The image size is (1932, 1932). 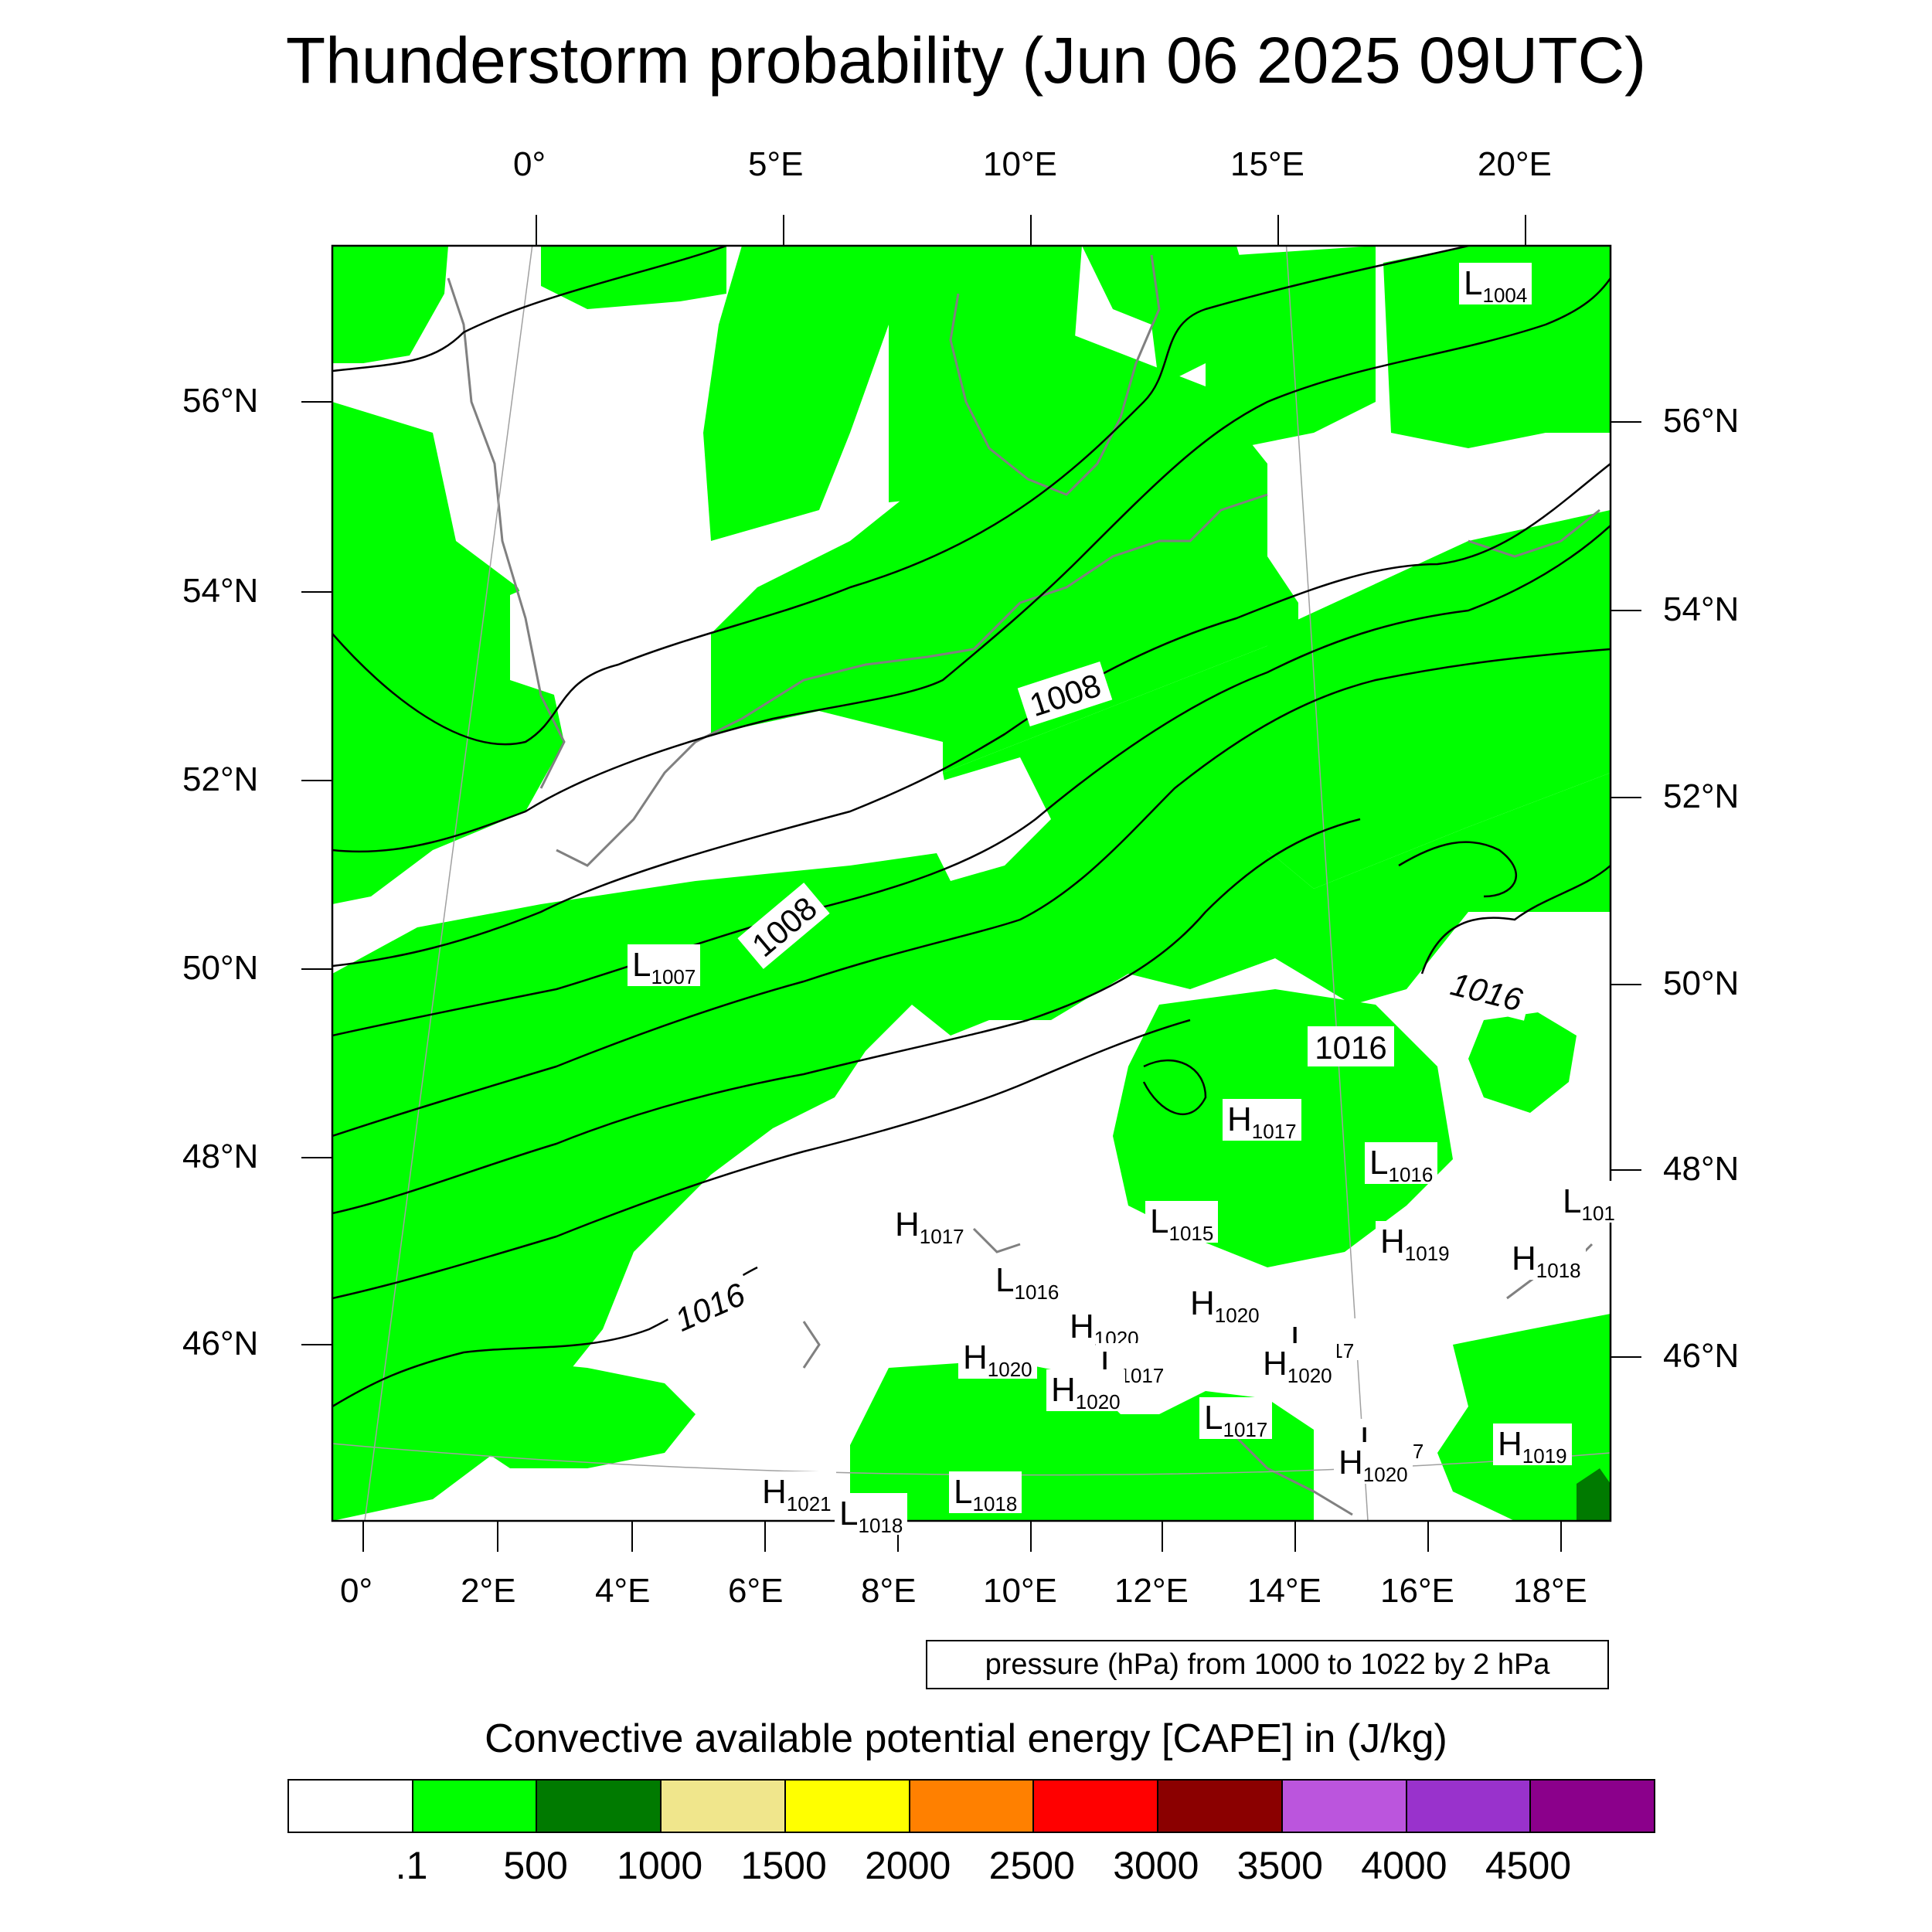 What do you see at coordinates (1505, 296) in the screenshot?
I see `pressure-center-value: 1004` at bounding box center [1505, 296].